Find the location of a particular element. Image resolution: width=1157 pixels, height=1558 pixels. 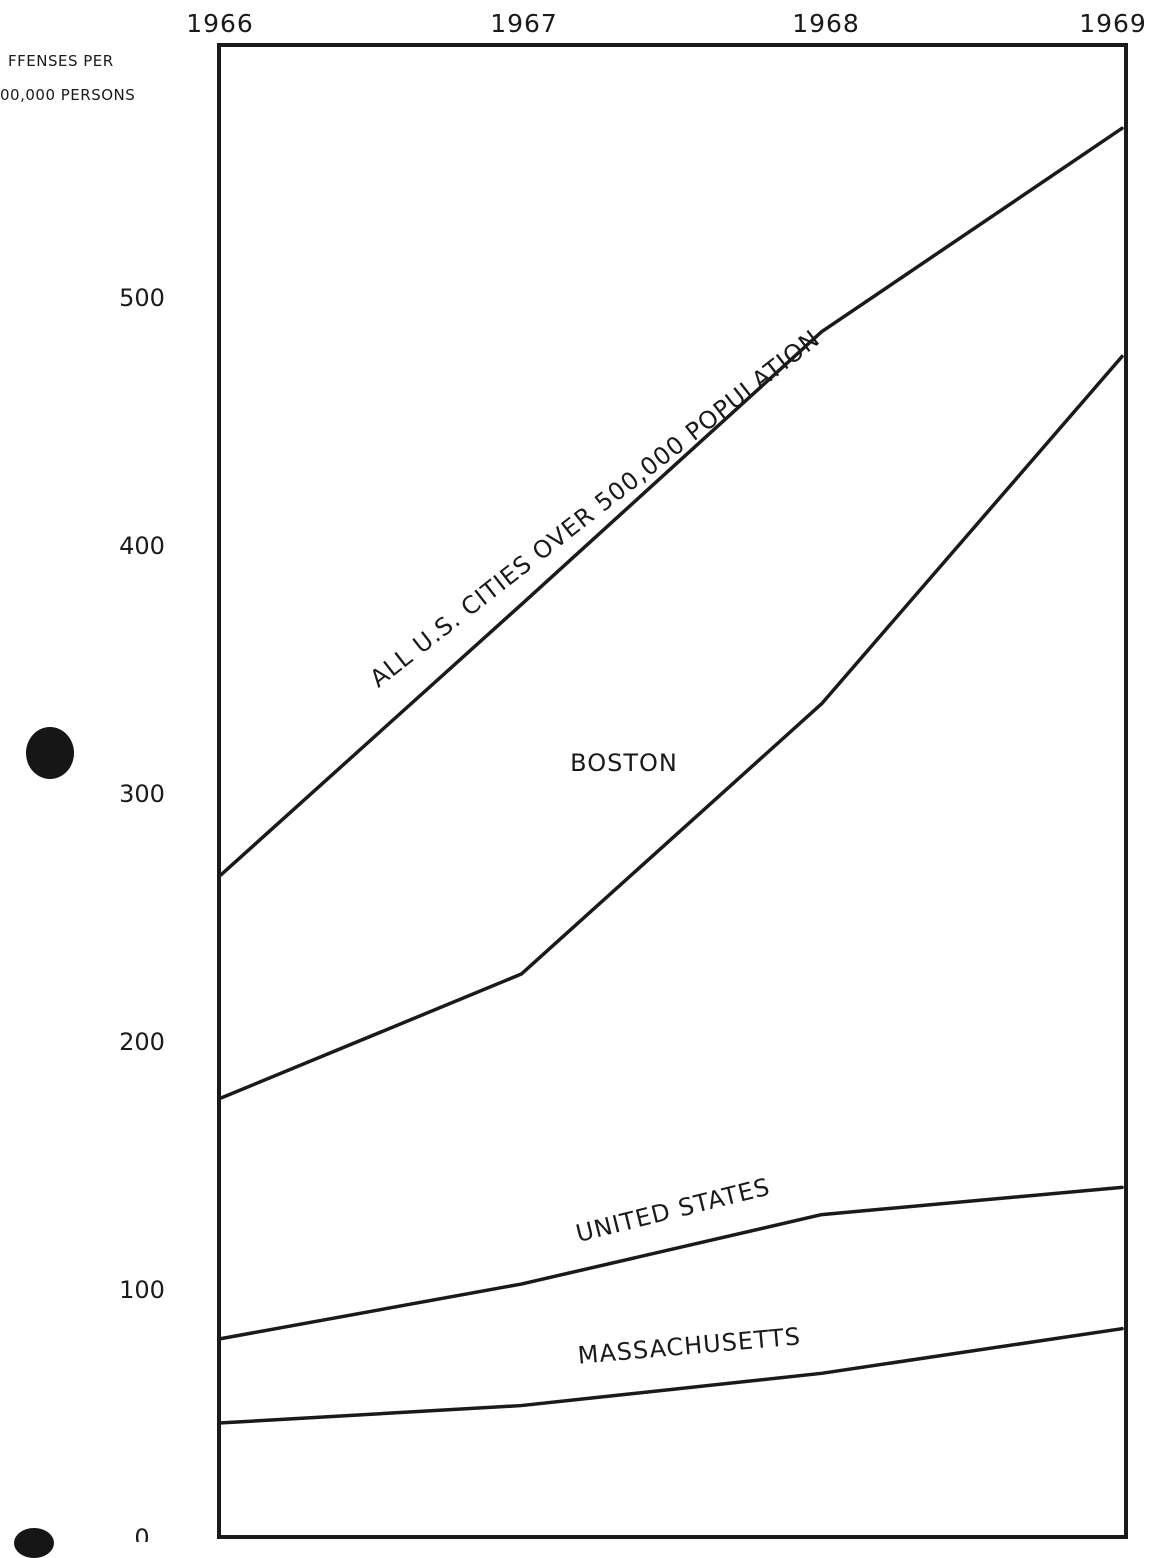

x-tick-label: 1968 is located at coordinates (826, 23).